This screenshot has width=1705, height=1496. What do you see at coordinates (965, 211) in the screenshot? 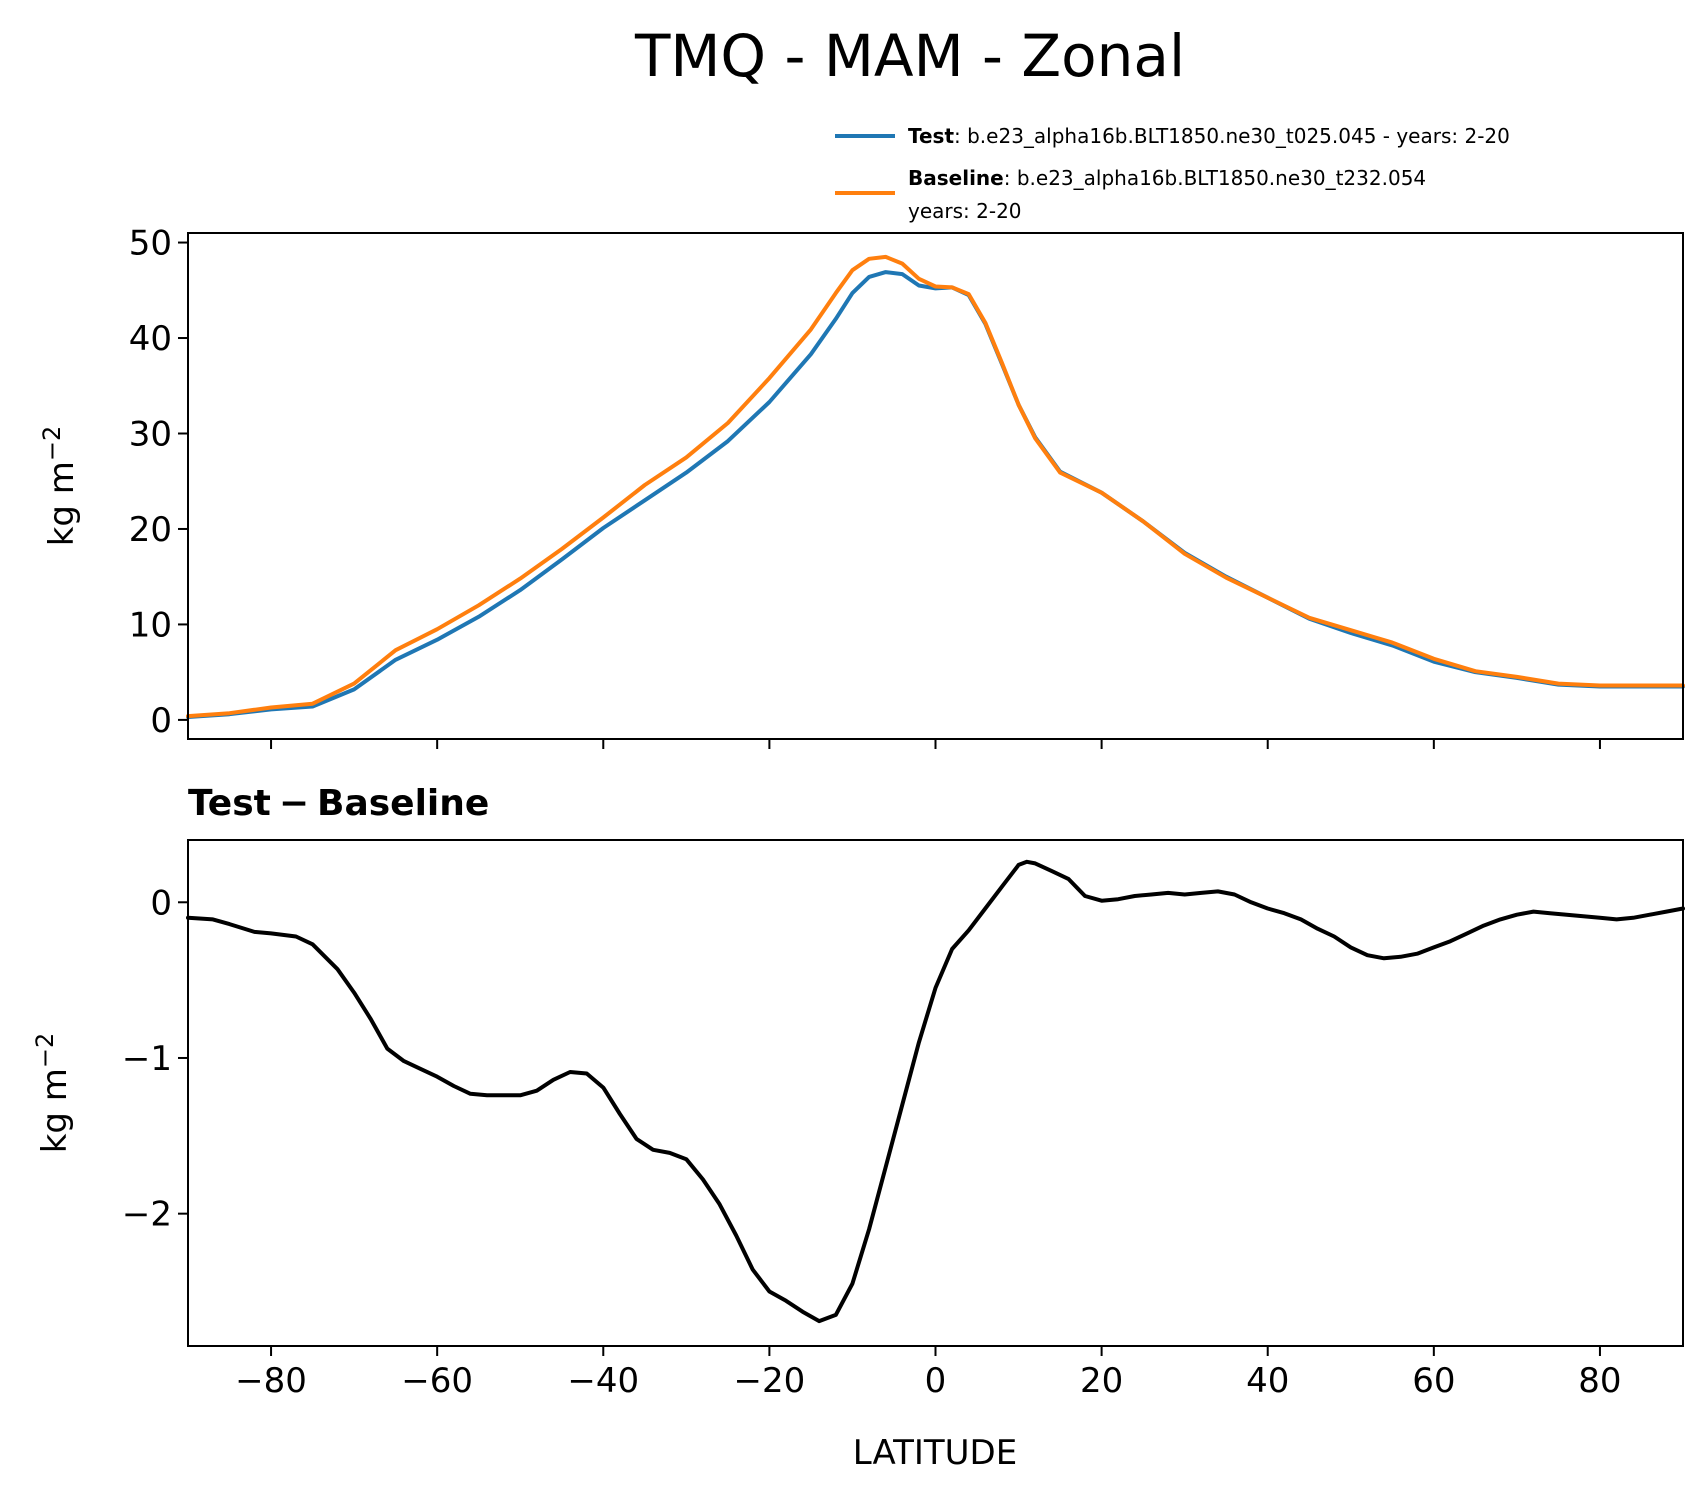
I see `legend-baseline-years: years: 2-20` at bounding box center [965, 211].